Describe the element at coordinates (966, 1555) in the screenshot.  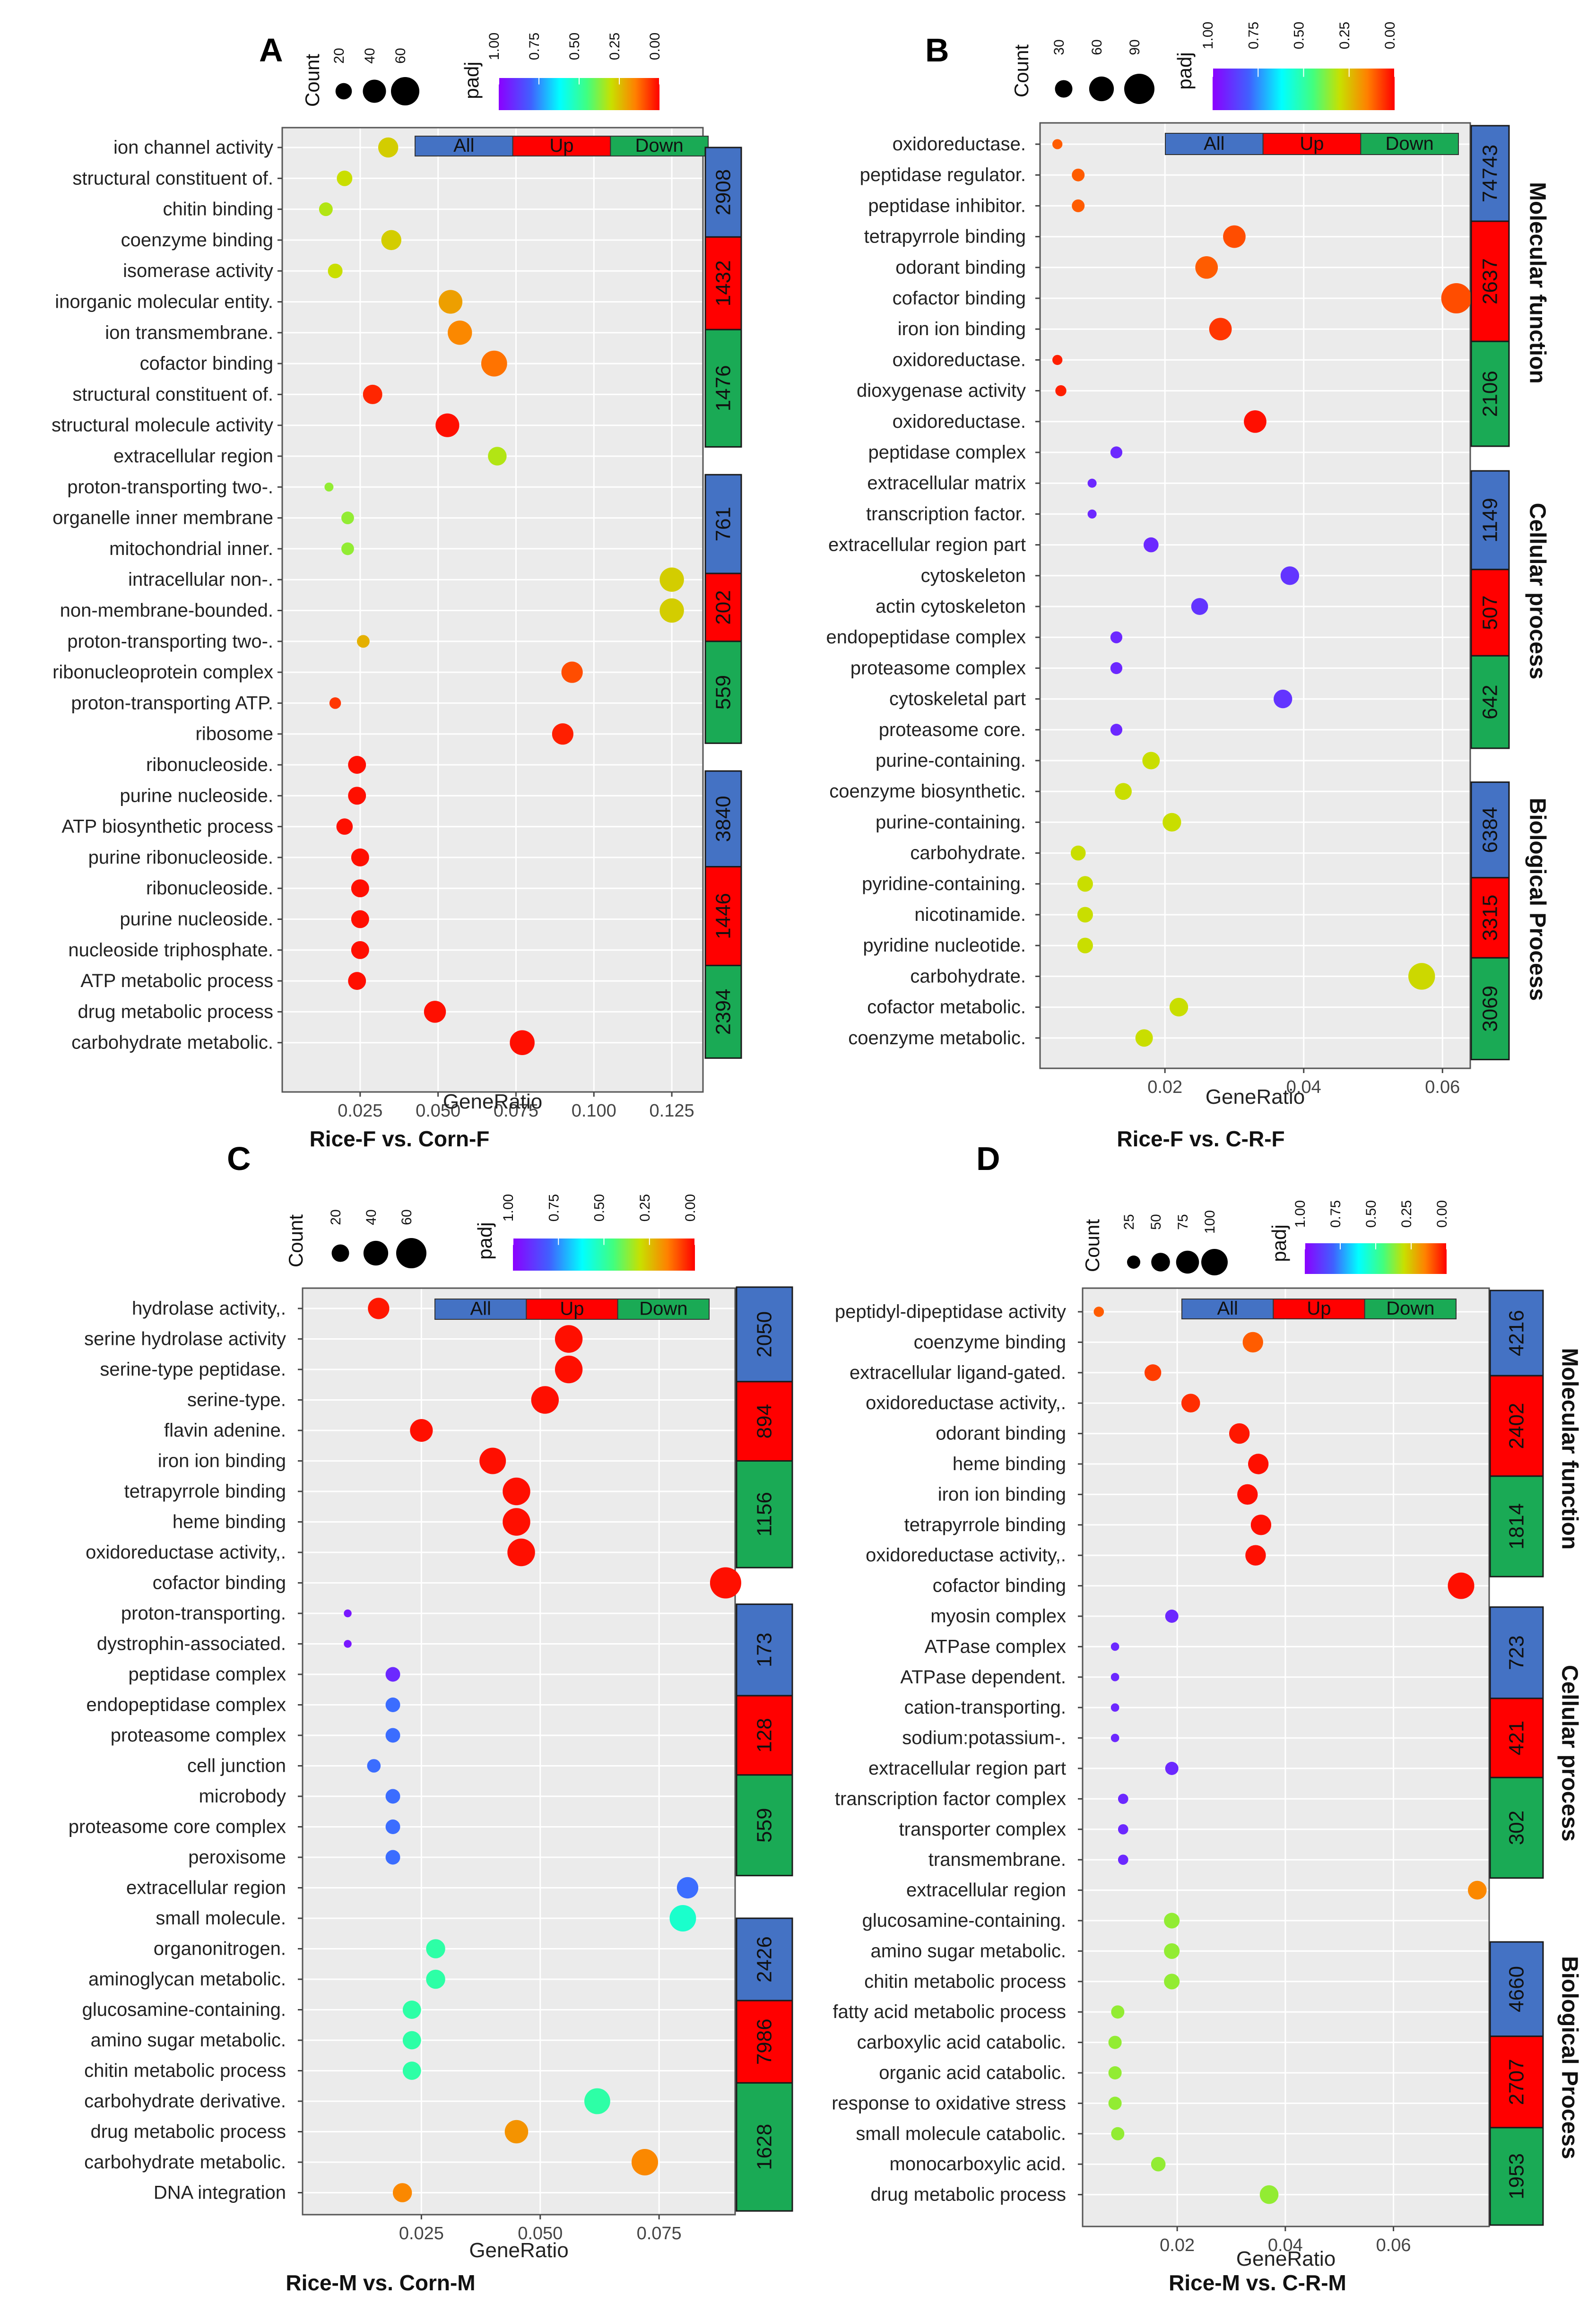
I see `term-label: oxidoreductase activity,.` at that location.